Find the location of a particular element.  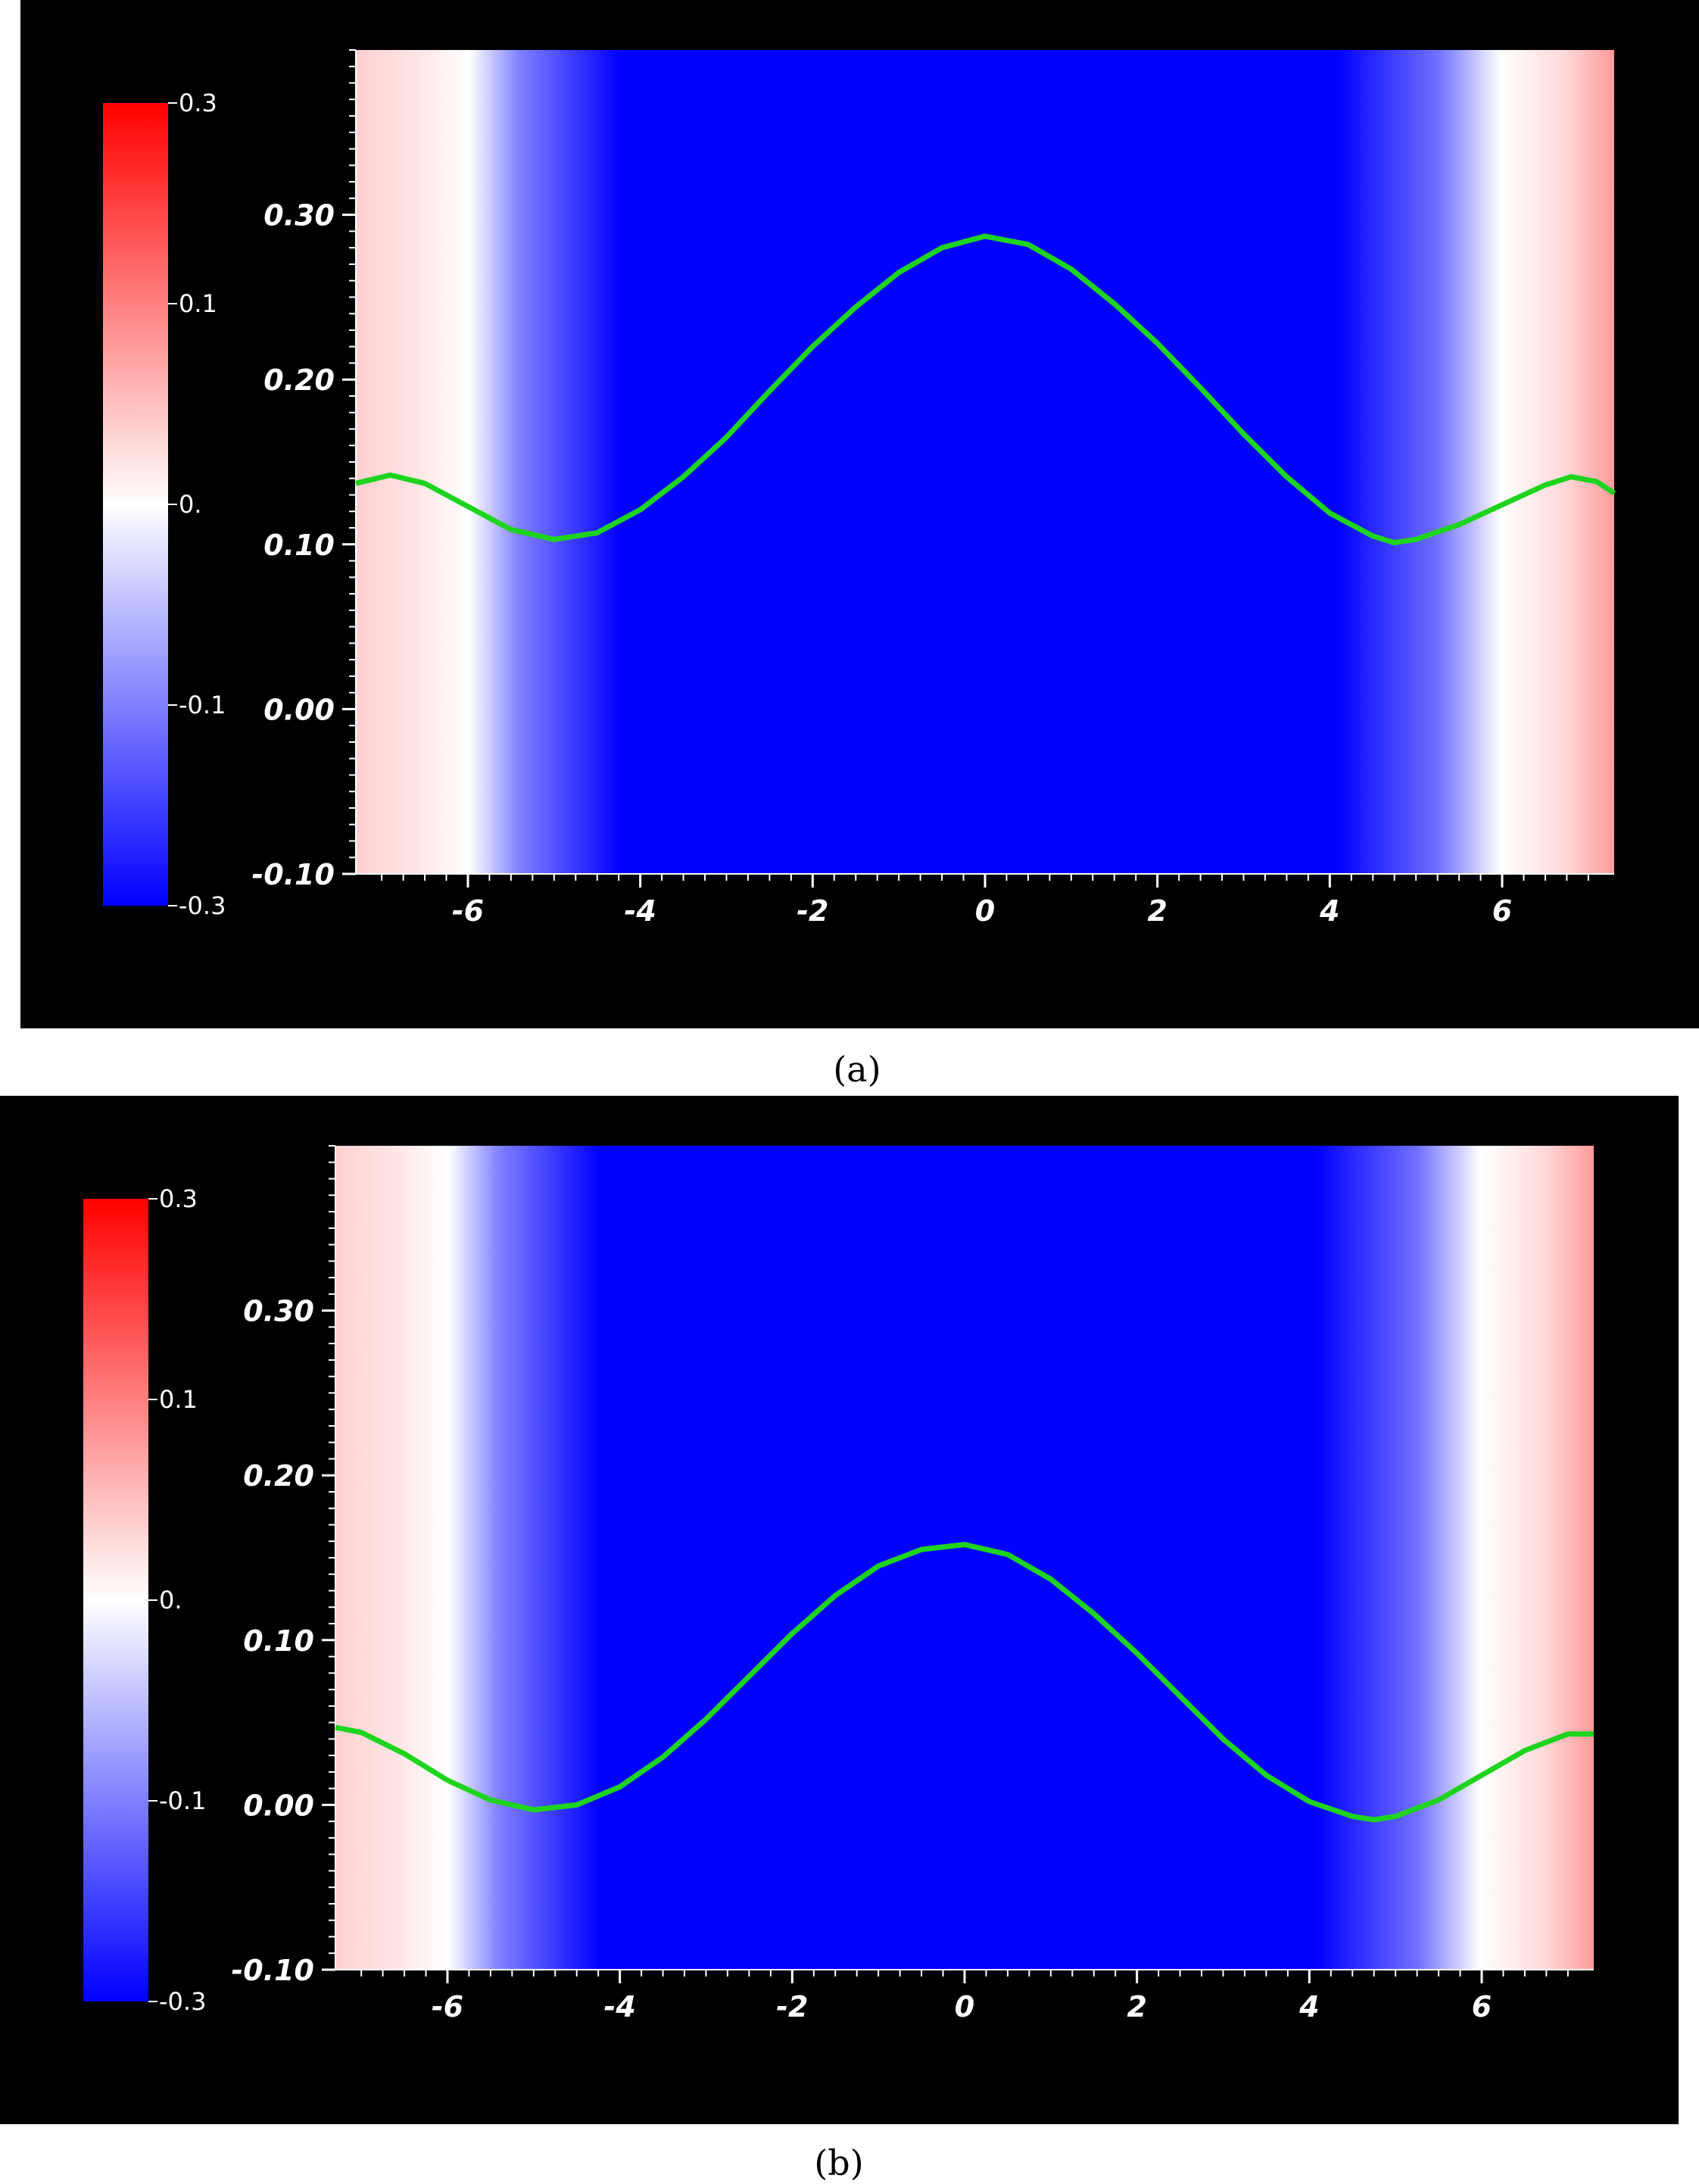

caption-b: (b) is located at coordinates (838, 2162).